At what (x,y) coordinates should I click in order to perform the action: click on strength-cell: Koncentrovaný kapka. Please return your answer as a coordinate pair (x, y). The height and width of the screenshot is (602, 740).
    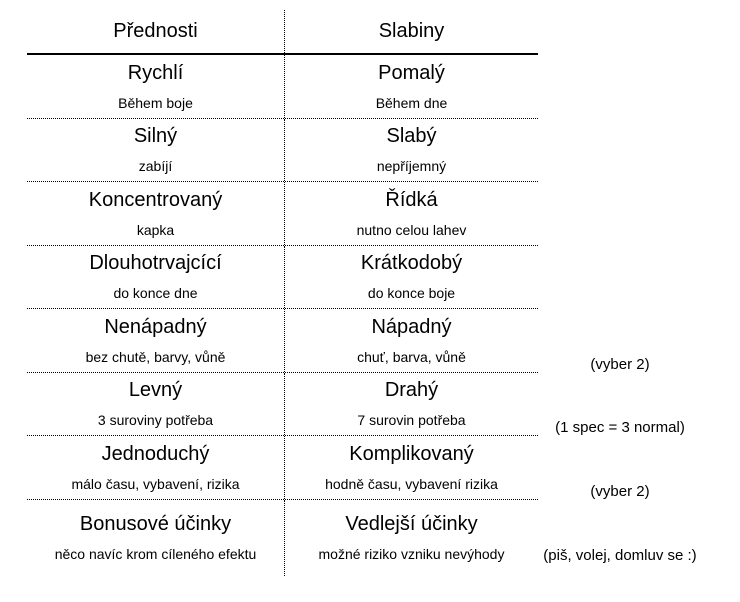
    Looking at the image, I should click on (156, 213).